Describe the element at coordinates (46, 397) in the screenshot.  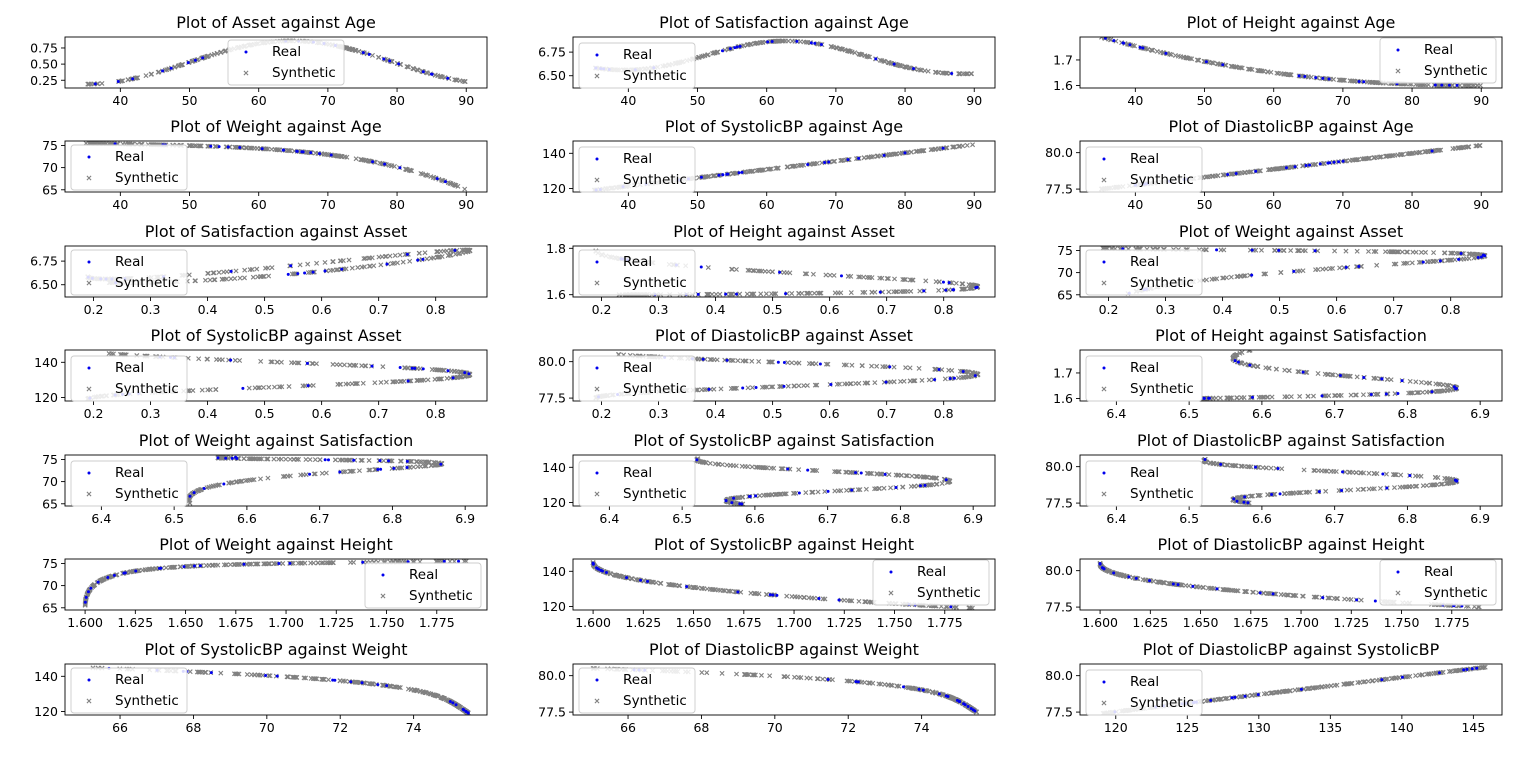
I see `y-tick-label: 120` at that location.